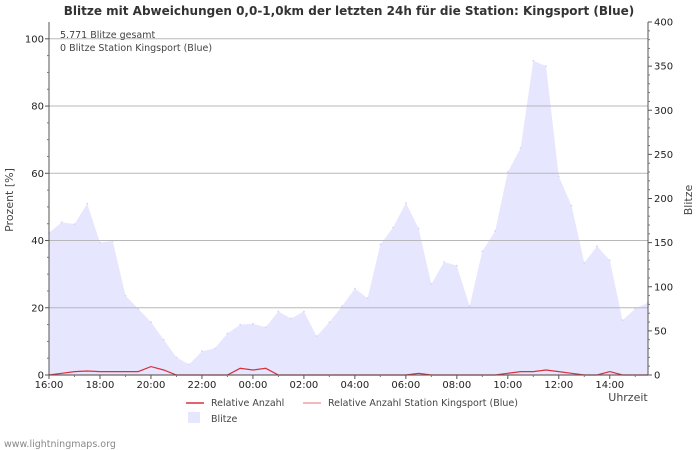 The height and width of the screenshot is (450, 700). What do you see at coordinates (37, 174) in the screenshot?
I see `y-tick-label-left: 60` at bounding box center [37, 174].